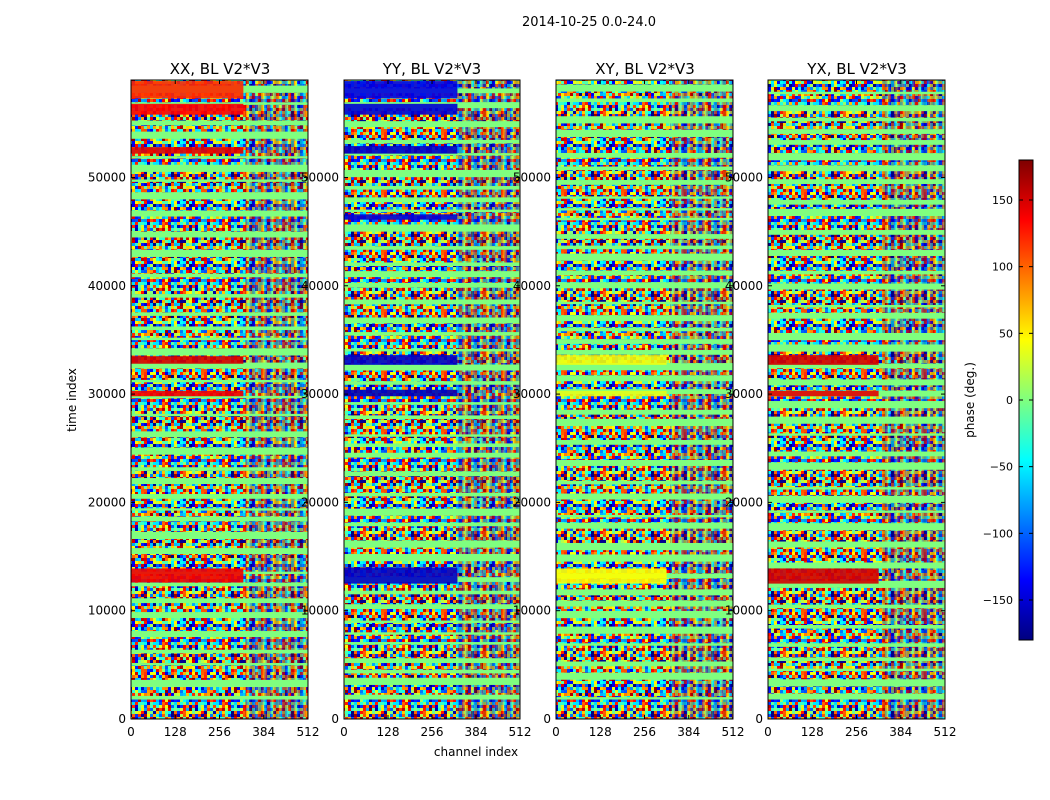  What do you see at coordinates (1009, 400) in the screenshot?
I see `colorbar-tick-label: 0` at bounding box center [1009, 400].